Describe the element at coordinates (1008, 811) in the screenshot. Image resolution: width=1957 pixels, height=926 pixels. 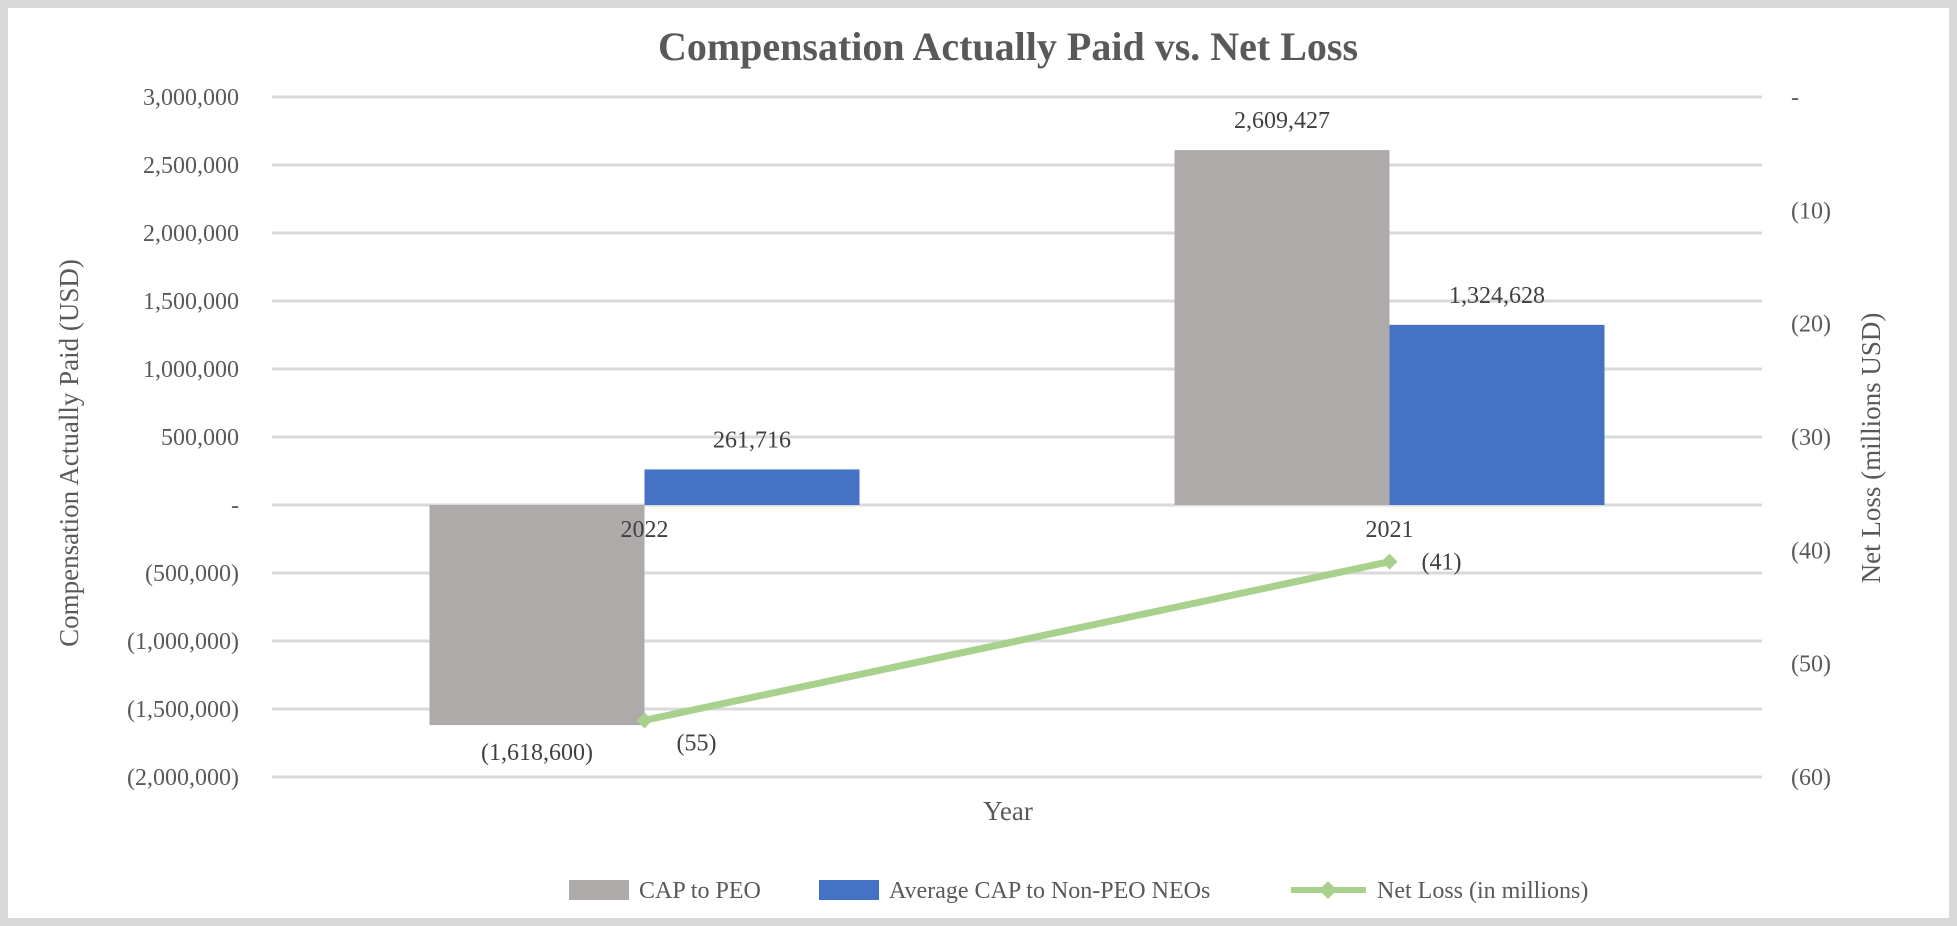
I see `x-axis-title: Year` at that location.